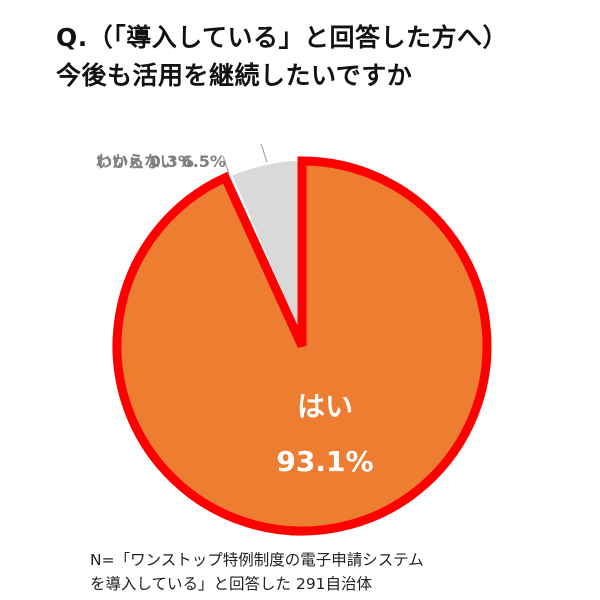 The width and height of the screenshot is (600, 600). I want to click on footnote-line-1: N=「ワンストップ特例制度の電子申請システム, so click(257, 560).